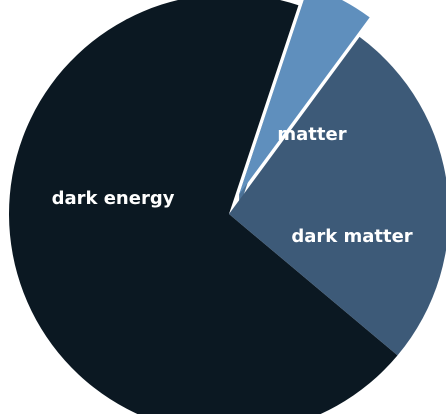 The height and width of the screenshot is (414, 446). What do you see at coordinates (351, 236) in the screenshot?
I see `slice-label-dark-matter: dark matter` at bounding box center [351, 236].